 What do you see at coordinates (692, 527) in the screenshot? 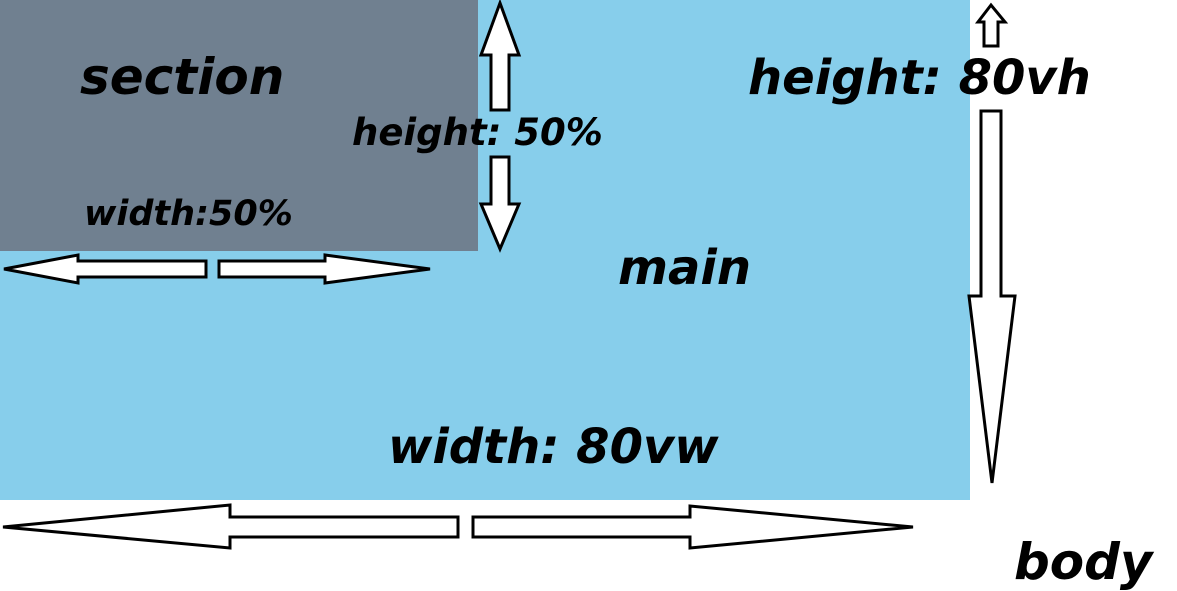
I see `main-width-right-arrow` at bounding box center [692, 527].